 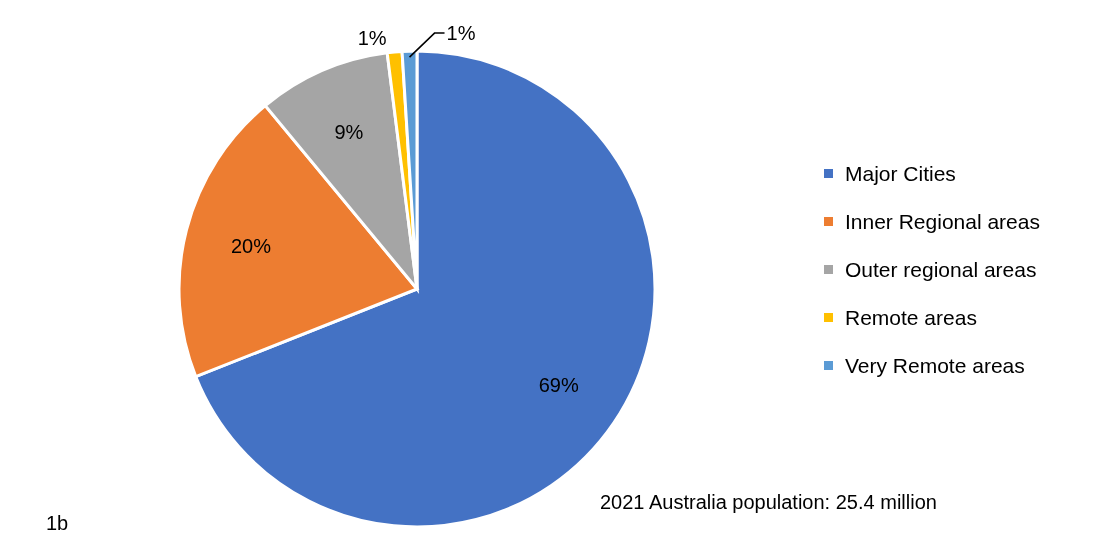 I want to click on legend-label: Remote areas, so click(x=911, y=317).